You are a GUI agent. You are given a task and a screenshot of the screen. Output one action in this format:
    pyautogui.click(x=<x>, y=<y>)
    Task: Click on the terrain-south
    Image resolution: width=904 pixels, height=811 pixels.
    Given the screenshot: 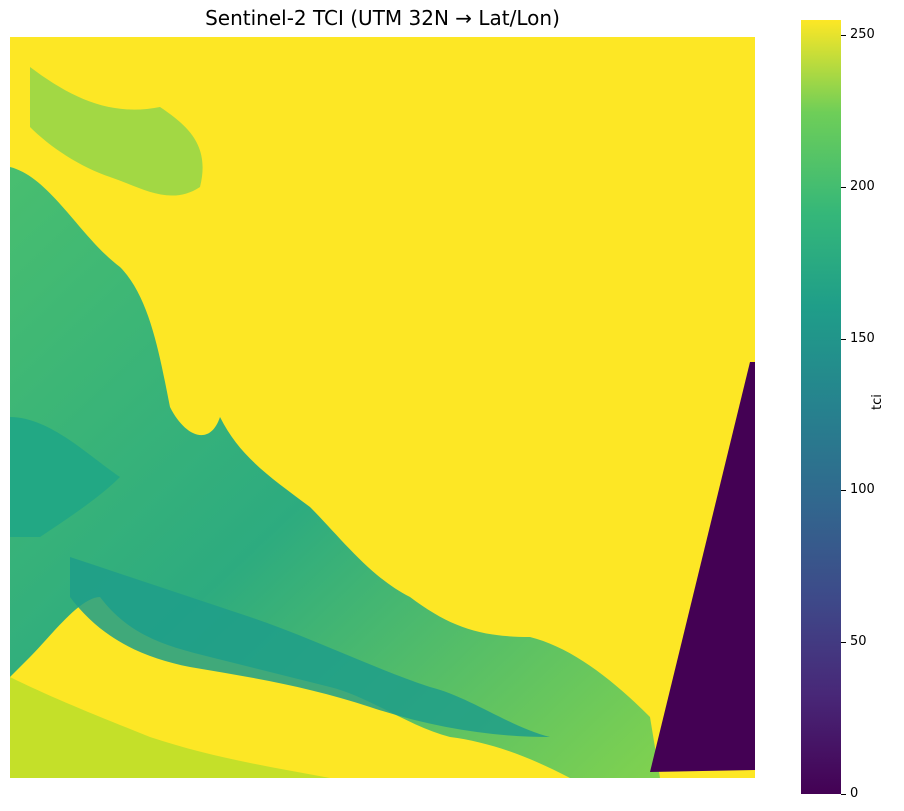 What is the action you would take?
    pyautogui.click(x=170, y=727)
    